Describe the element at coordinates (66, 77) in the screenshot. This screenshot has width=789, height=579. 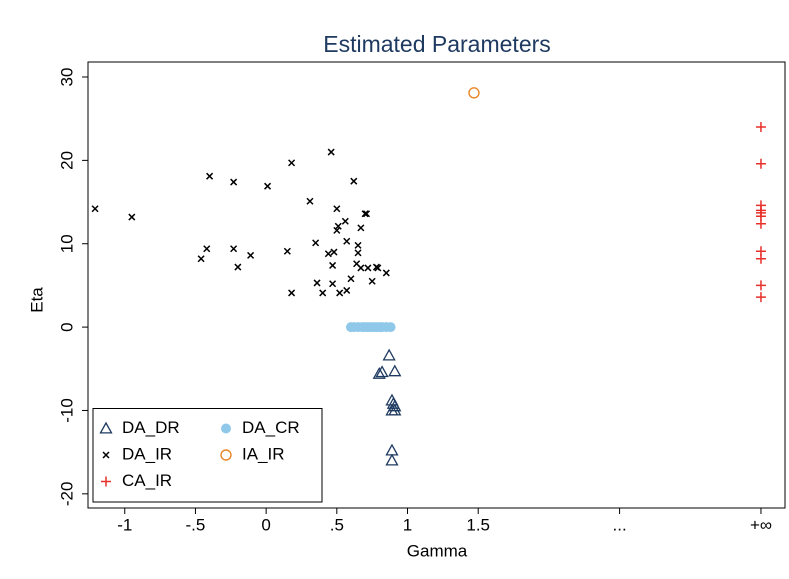
I see `y-tick-label: 30` at that location.